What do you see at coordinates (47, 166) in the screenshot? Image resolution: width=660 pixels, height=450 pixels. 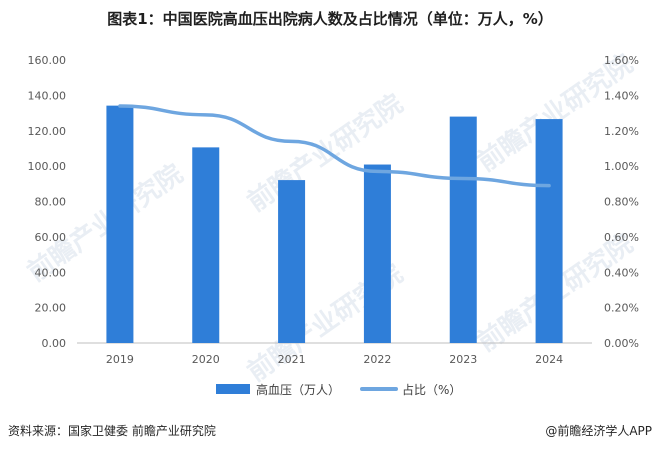 I see `y-tick-label: 100.00` at bounding box center [47, 166].